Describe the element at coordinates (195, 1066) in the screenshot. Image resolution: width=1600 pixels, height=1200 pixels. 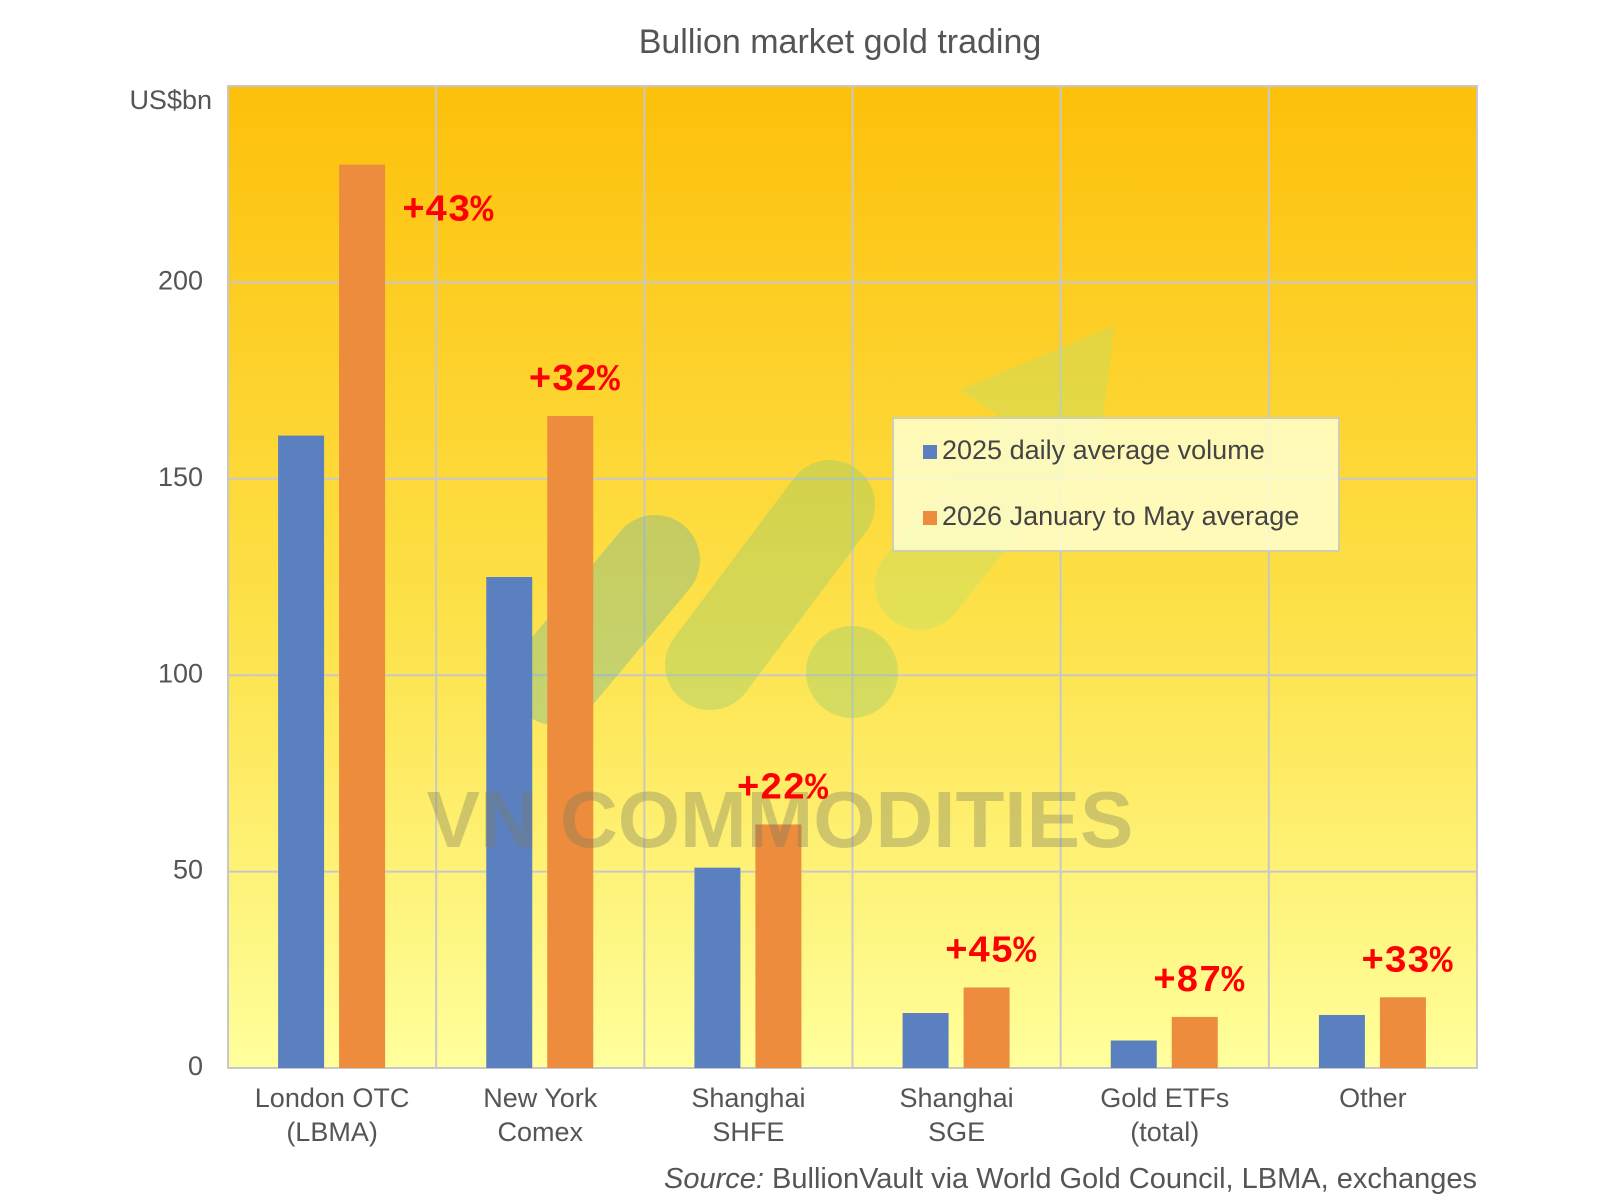
I see `y-tick-label: 0` at that location.